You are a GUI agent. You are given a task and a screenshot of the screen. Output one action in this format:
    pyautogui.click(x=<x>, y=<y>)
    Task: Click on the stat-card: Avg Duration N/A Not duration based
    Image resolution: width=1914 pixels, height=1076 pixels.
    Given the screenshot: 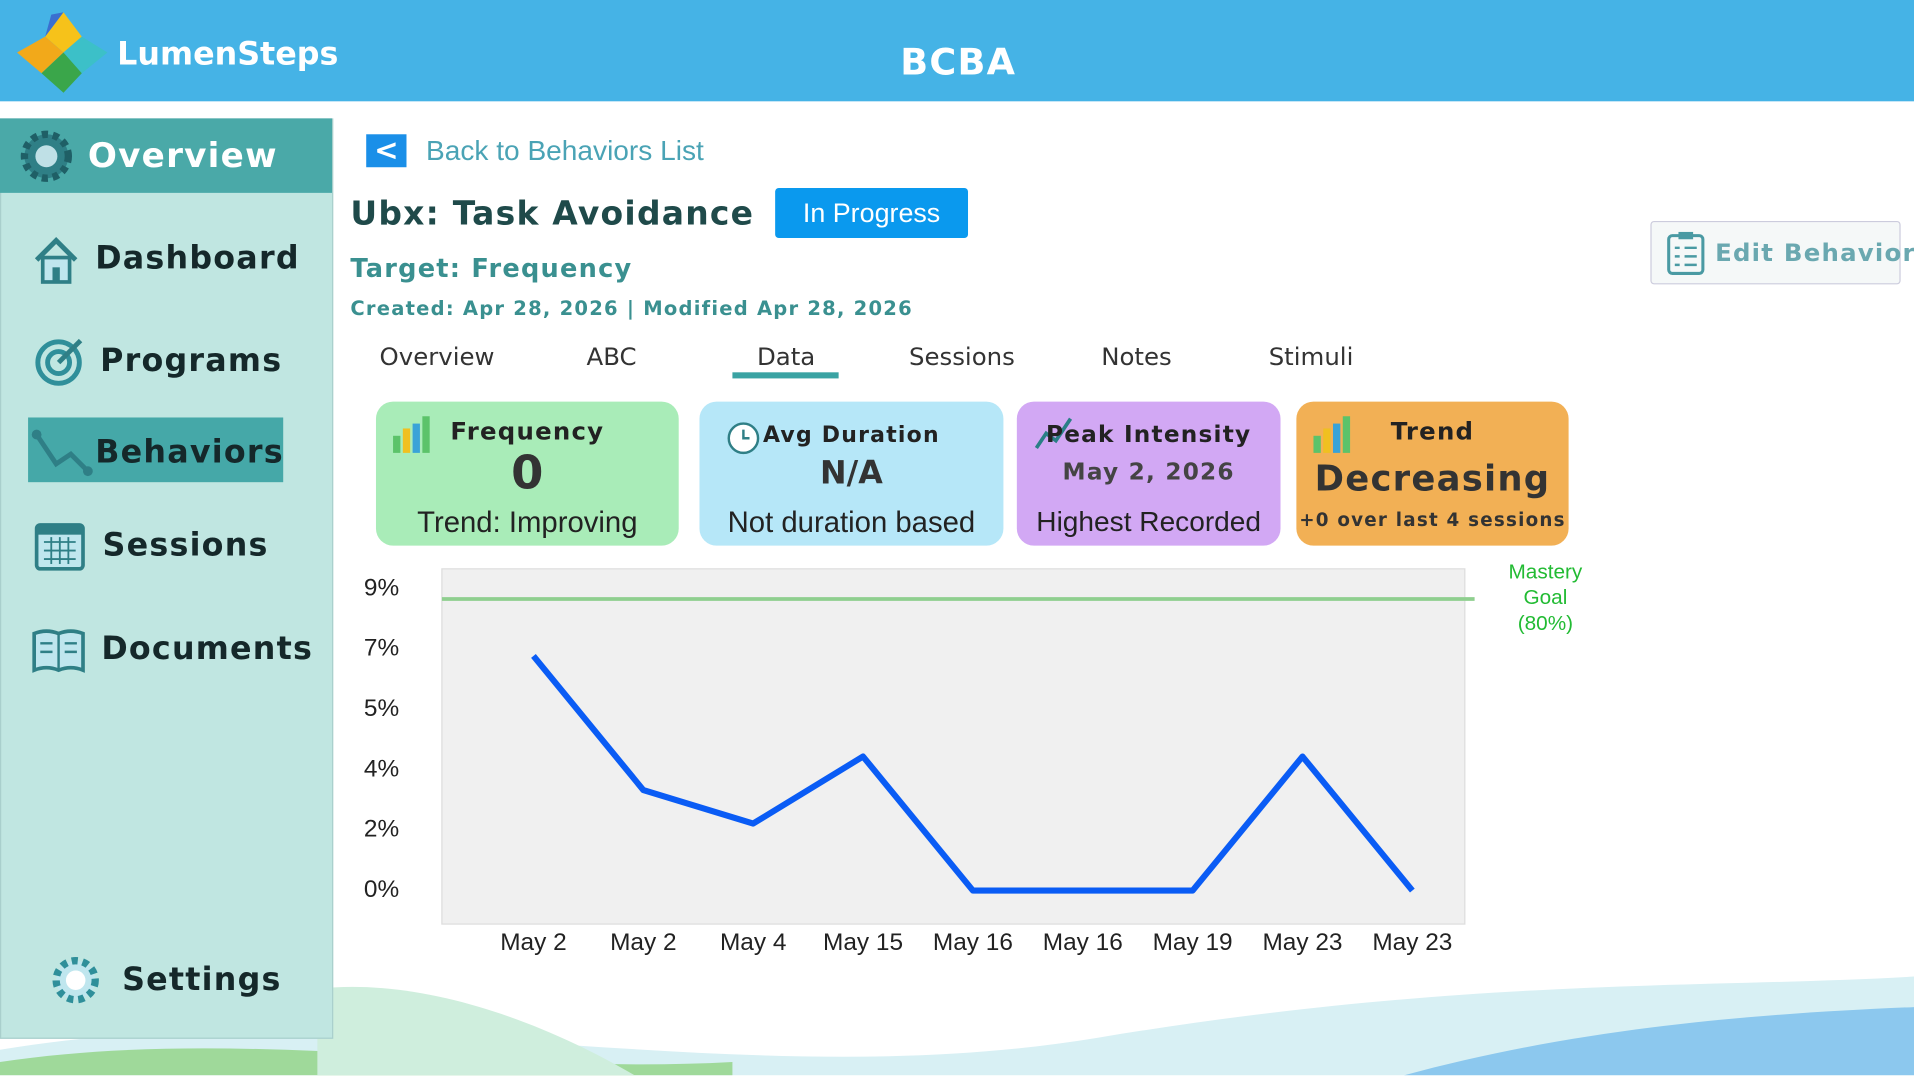 What is the action you would take?
    pyautogui.click(x=851, y=473)
    